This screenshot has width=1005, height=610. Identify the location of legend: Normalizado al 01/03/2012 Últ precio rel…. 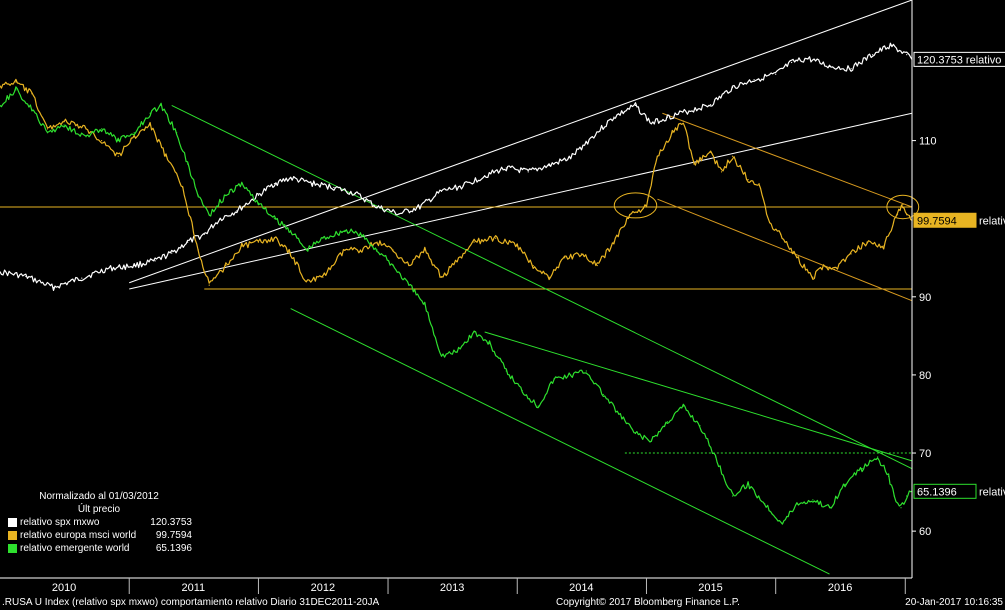
(99, 526).